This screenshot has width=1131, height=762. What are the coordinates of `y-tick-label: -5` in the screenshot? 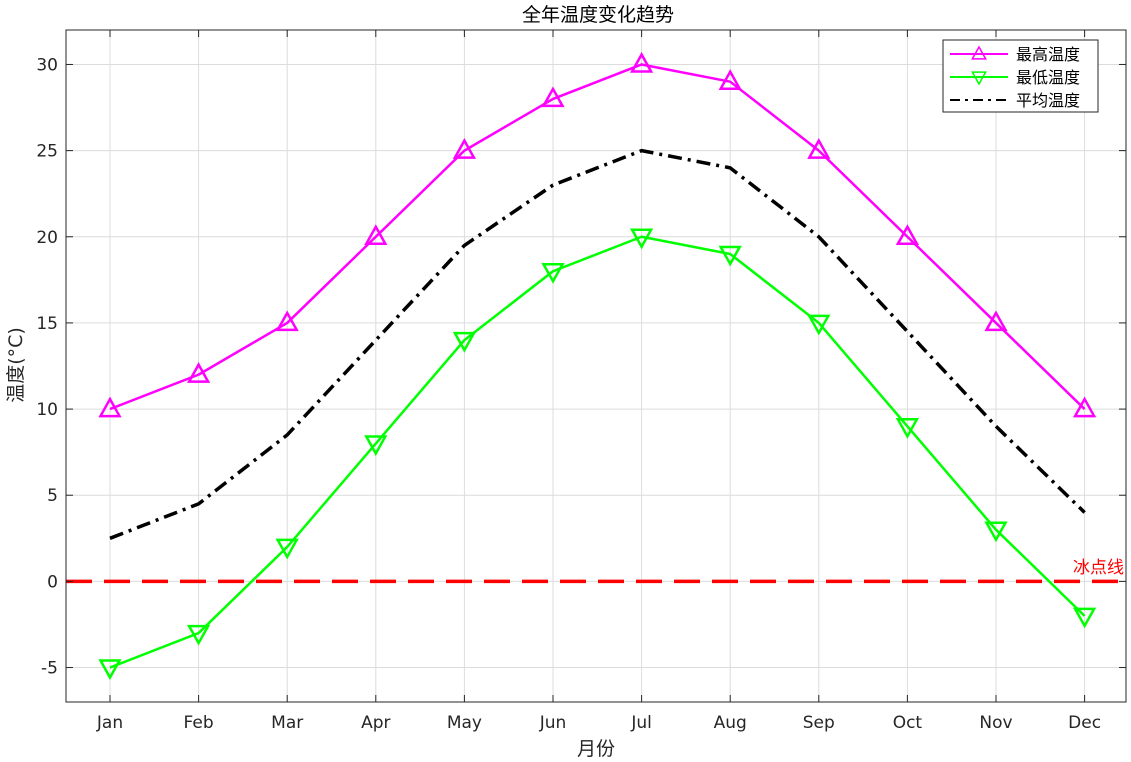 It's located at (49, 669).